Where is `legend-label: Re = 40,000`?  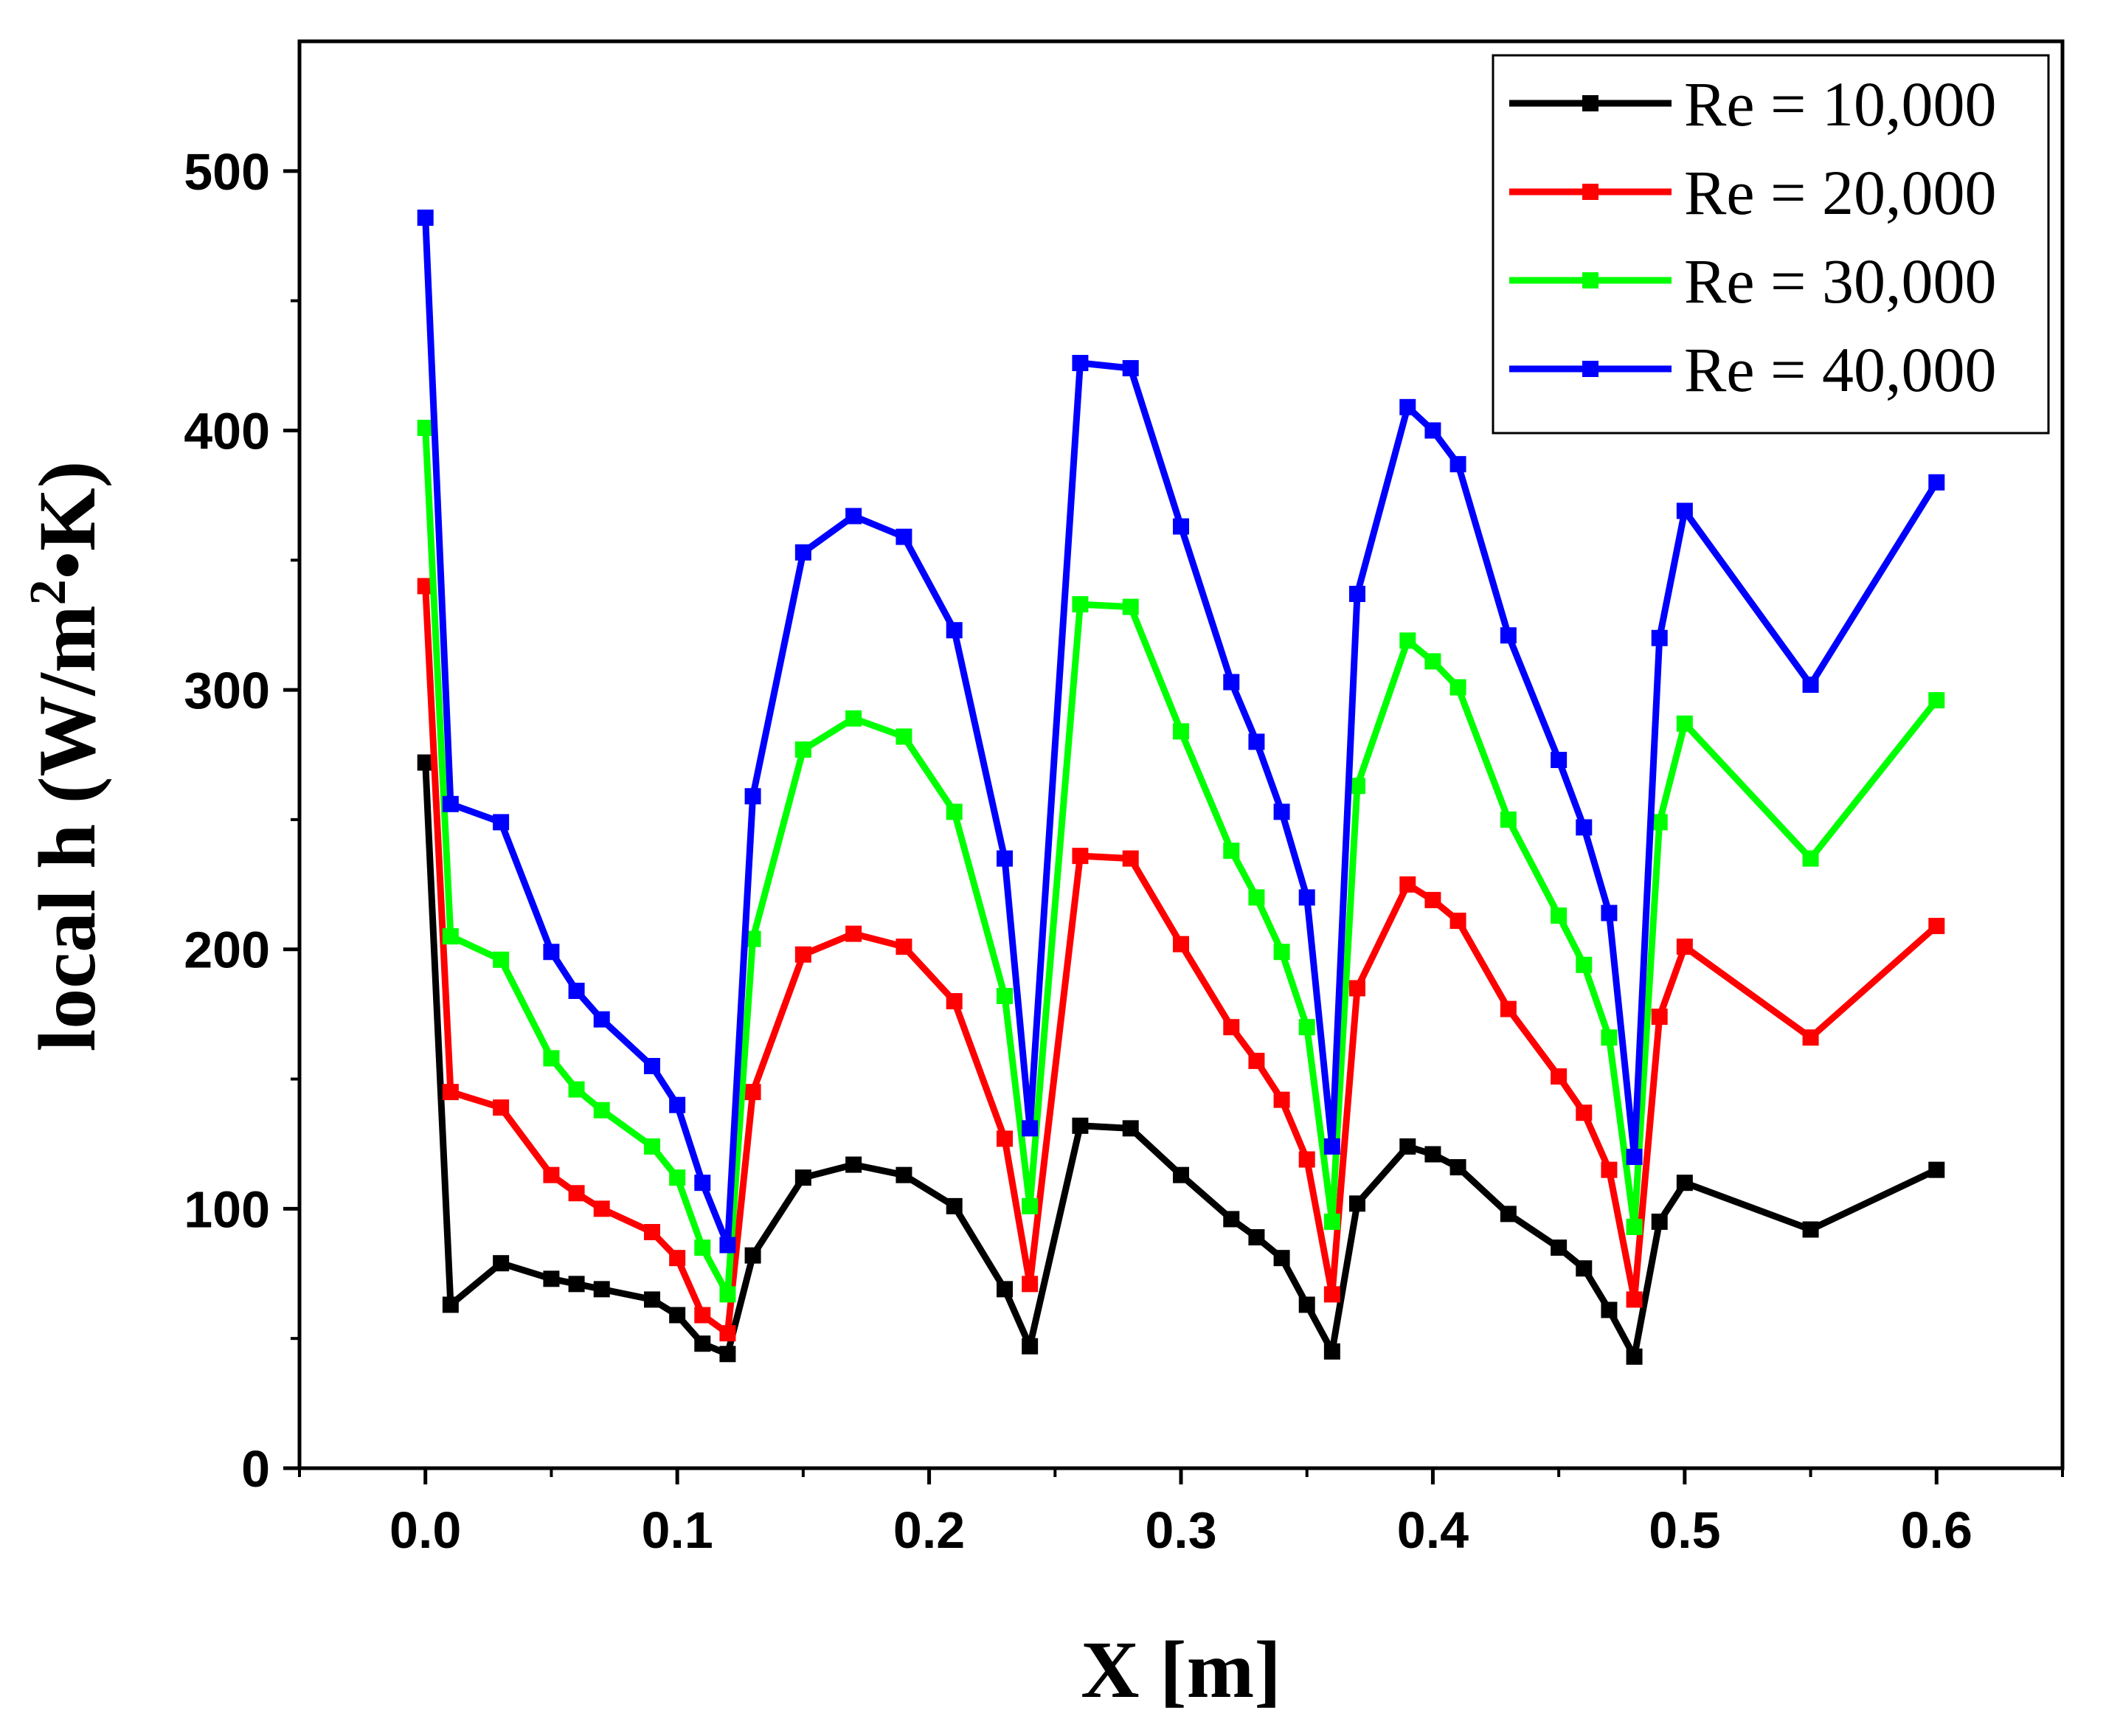
legend-label: Re = 40,000 is located at coordinates (1841, 369).